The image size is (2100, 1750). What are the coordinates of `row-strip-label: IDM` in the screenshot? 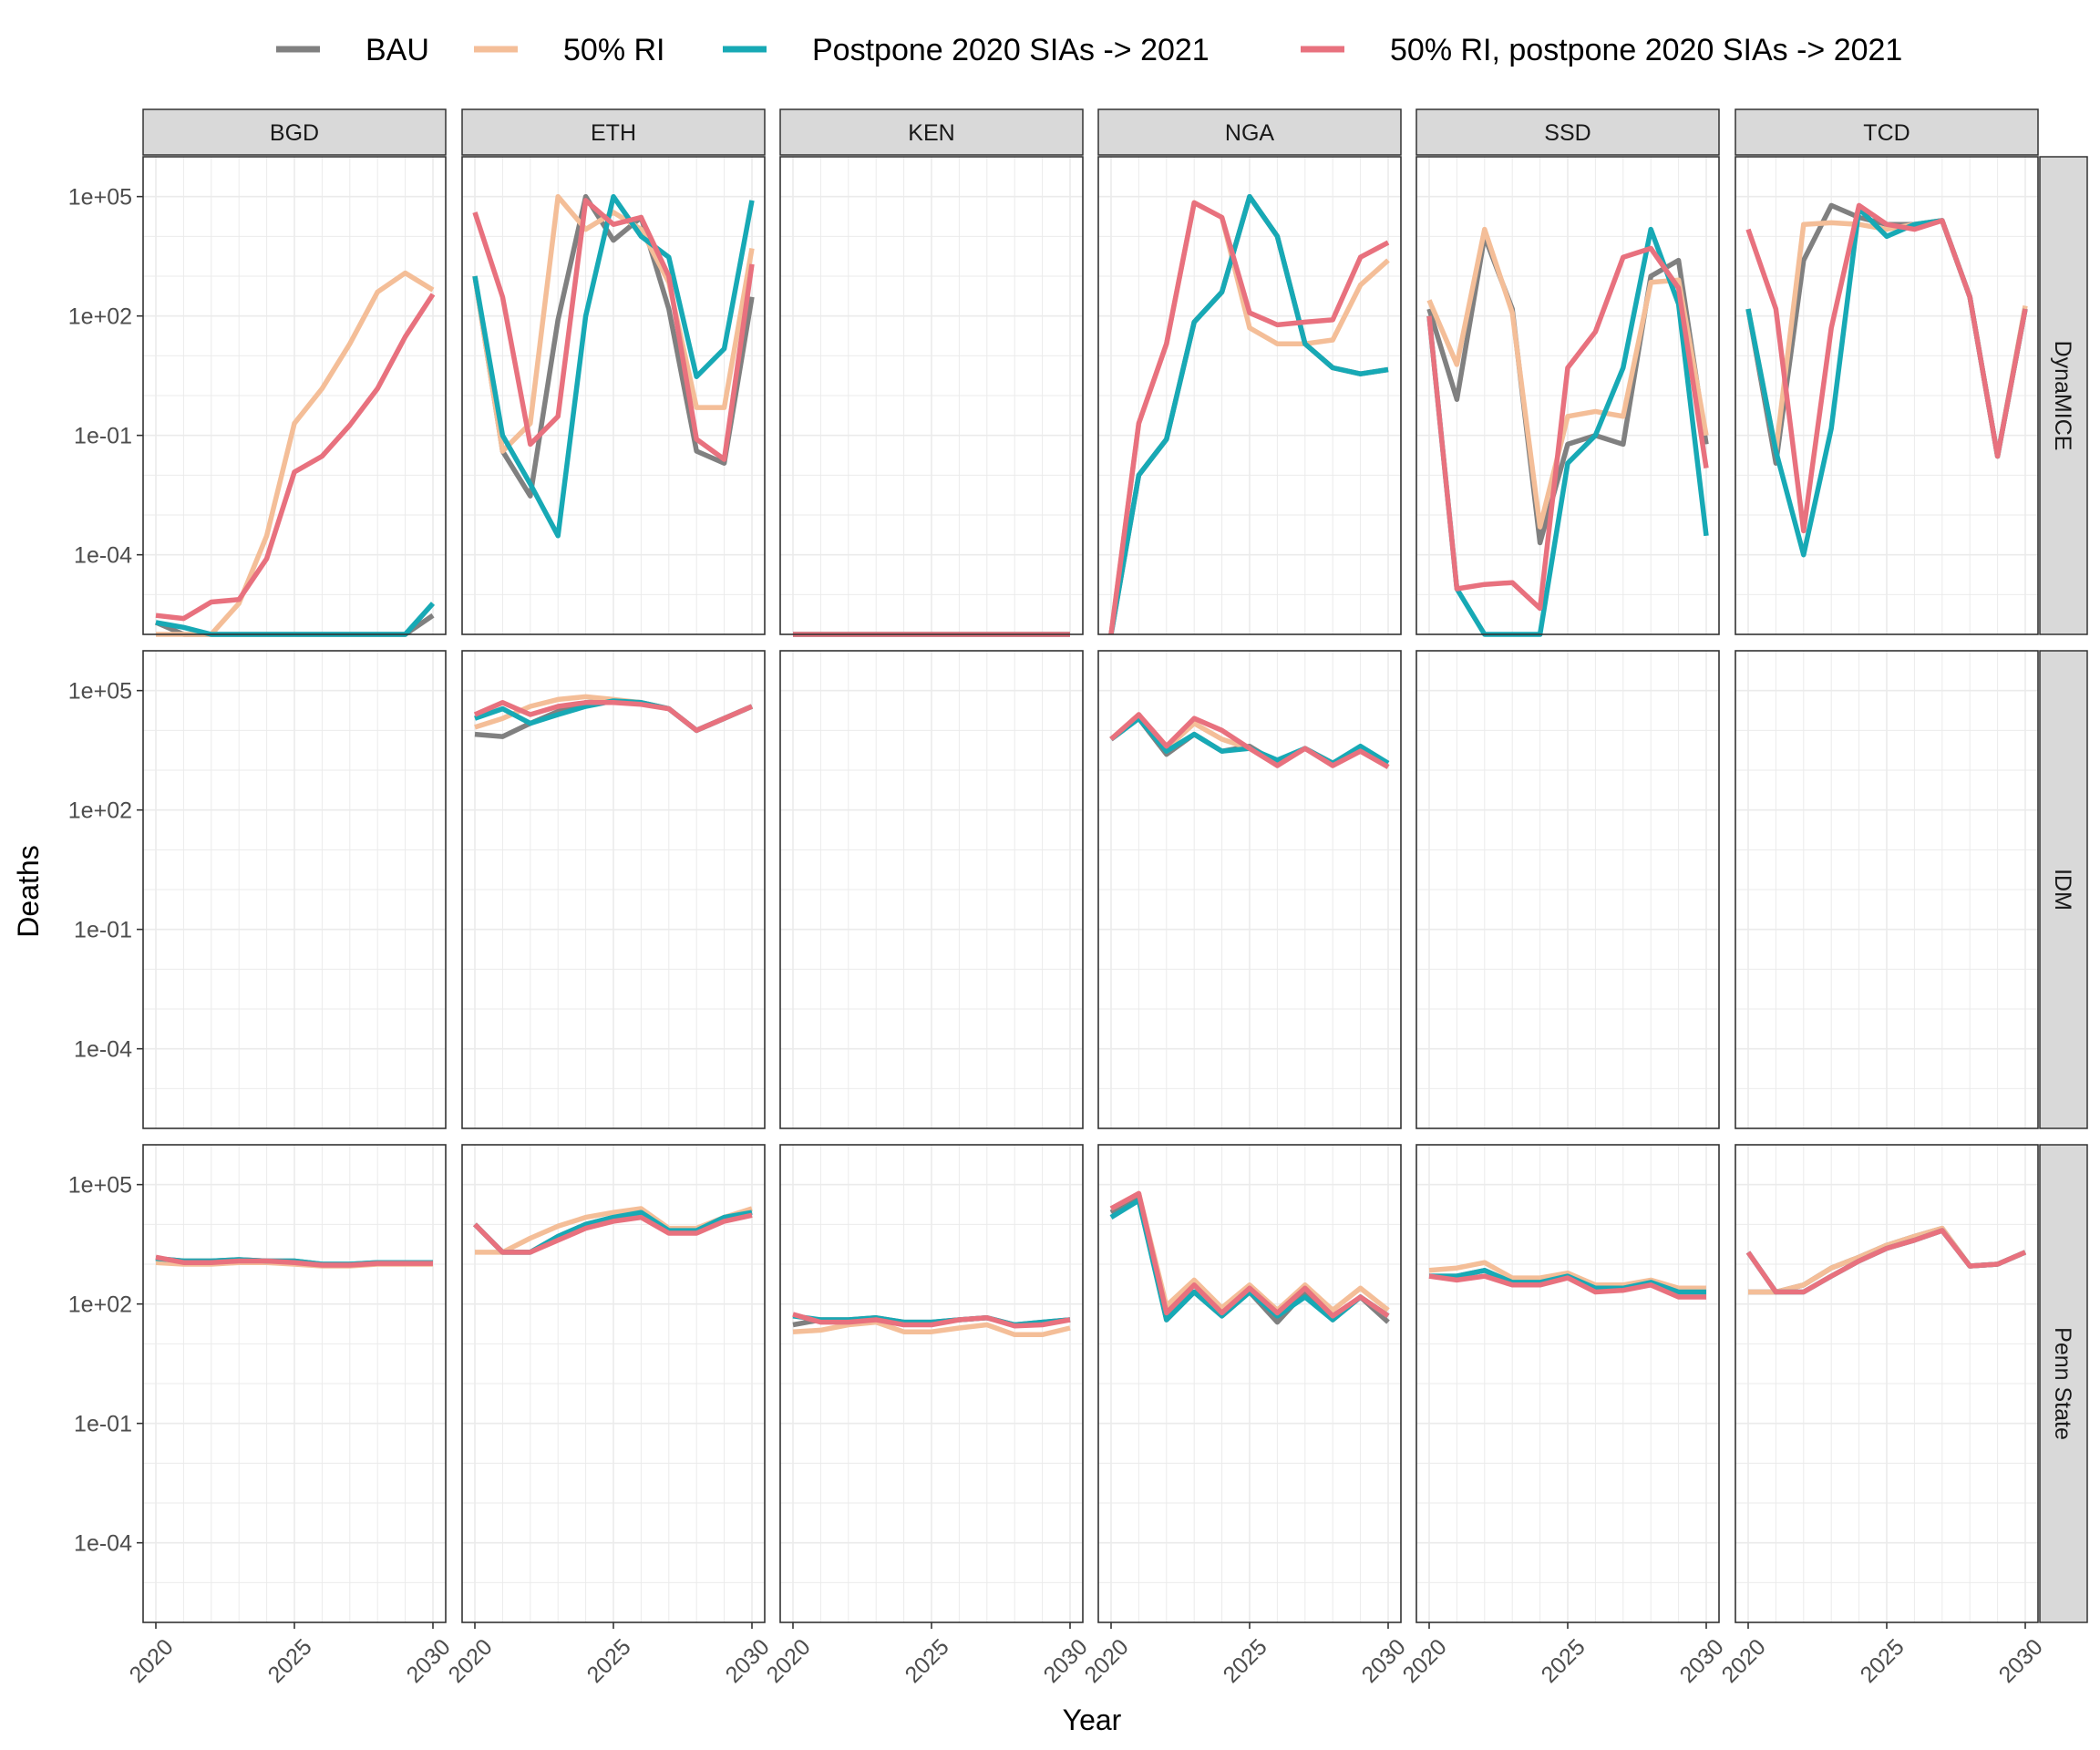 It's located at (2063, 890).